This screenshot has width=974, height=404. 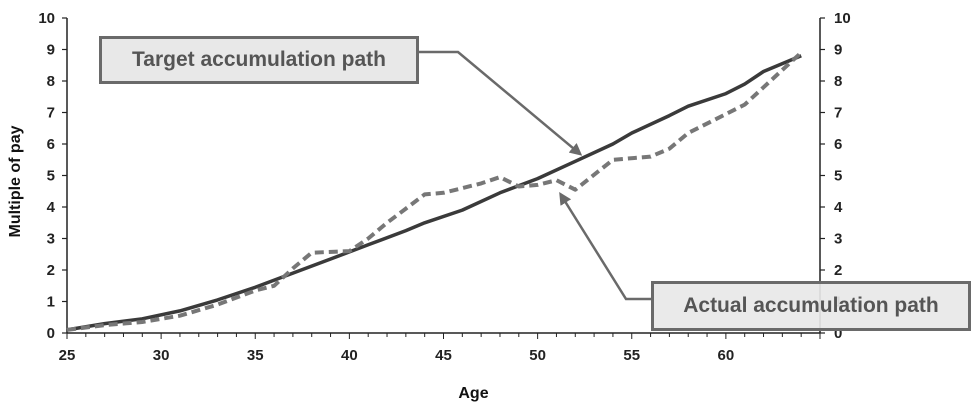 I want to click on x-tick-label: 35, so click(x=255, y=355).